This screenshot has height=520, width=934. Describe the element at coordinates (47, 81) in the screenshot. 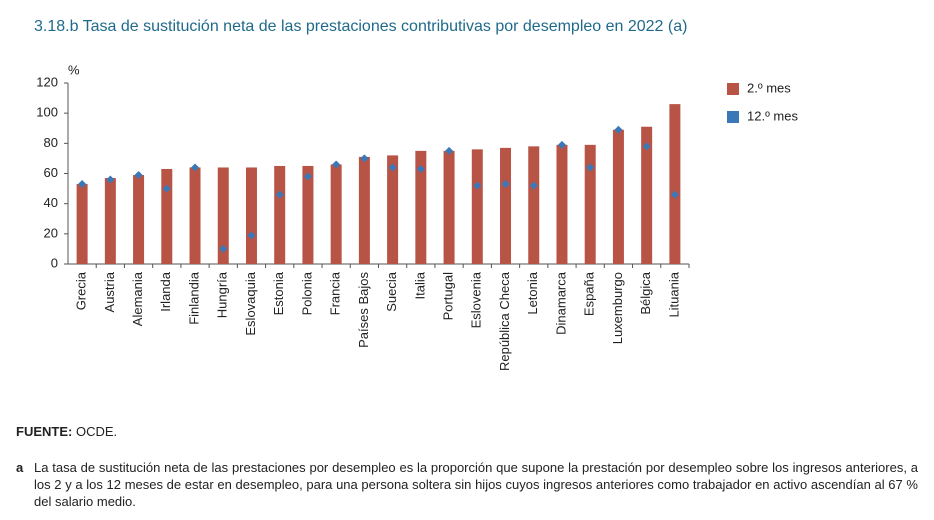

I see `y-tick-label: 120` at that location.